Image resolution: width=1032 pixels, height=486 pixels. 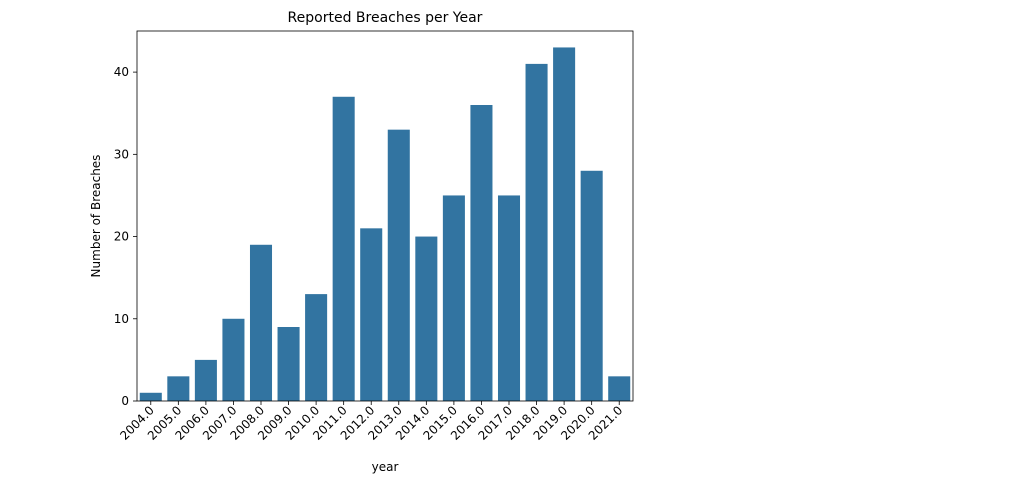 What do you see at coordinates (385, 467) in the screenshot?
I see `x-axis-label: year` at bounding box center [385, 467].